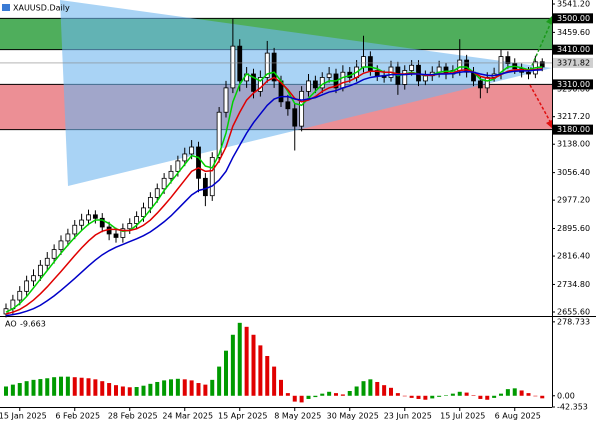  Describe the element at coordinates (573, 312) in the screenshot. I see `y-tick-label: 2655.60` at that location.